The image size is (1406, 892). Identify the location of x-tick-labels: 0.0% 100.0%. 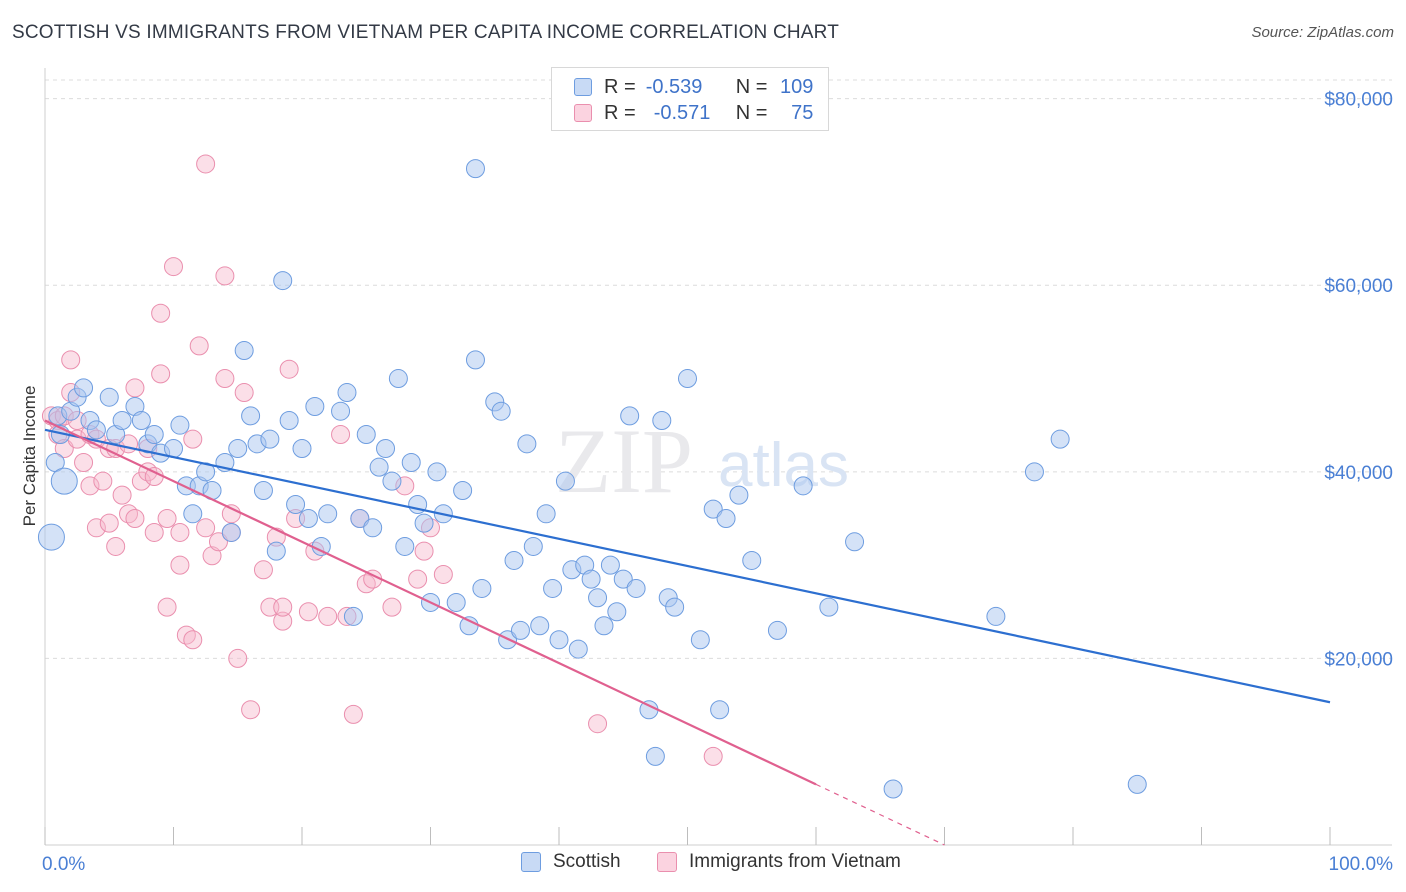
(717, 864).